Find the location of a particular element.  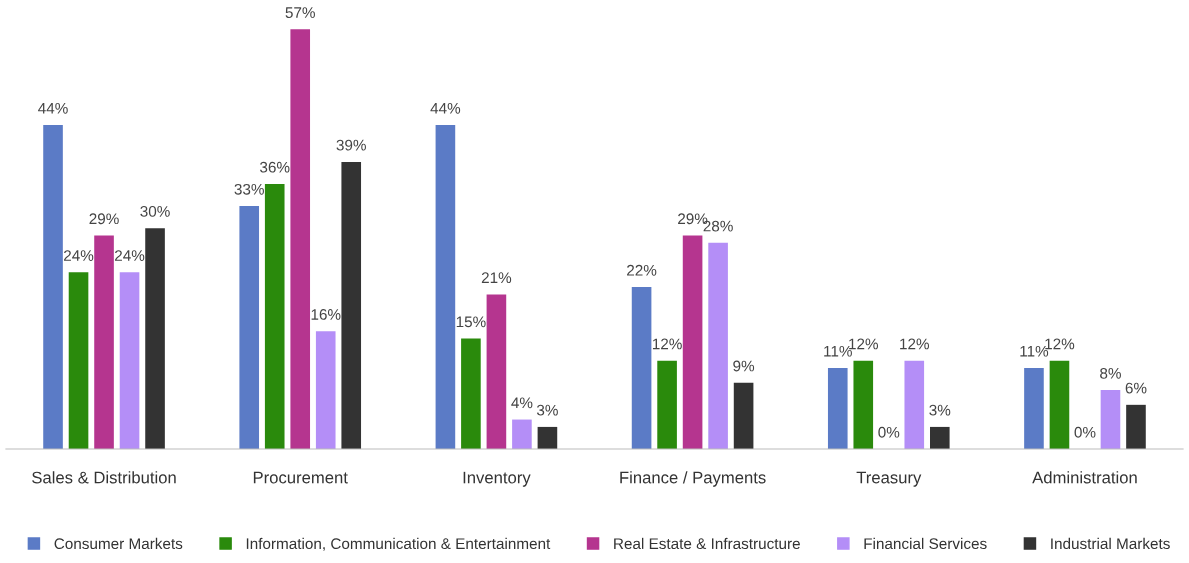

data-label: 21% is located at coordinates (496, 277).